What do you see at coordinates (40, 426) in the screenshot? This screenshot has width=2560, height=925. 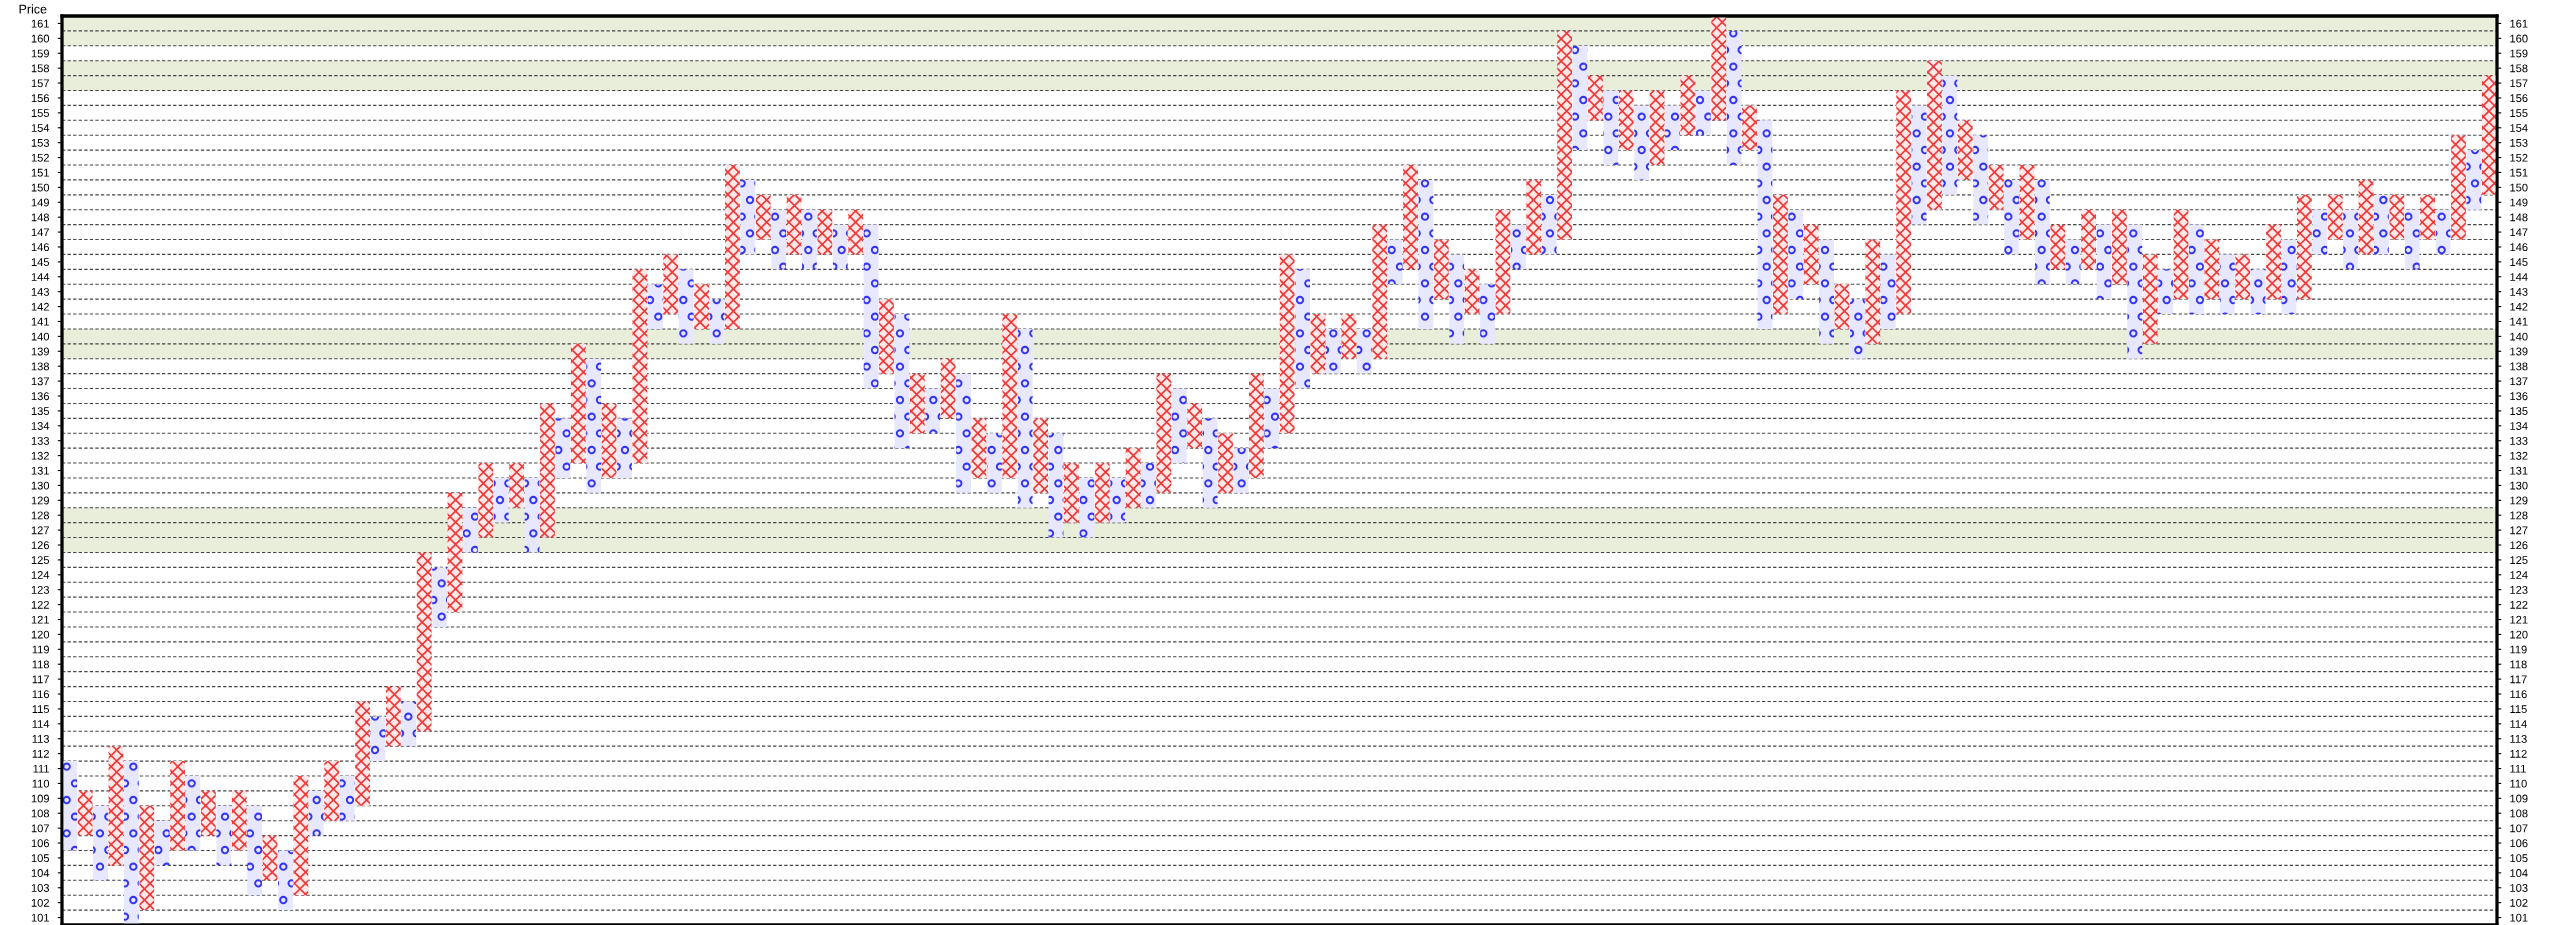 I see `y-tick-label: 134` at bounding box center [40, 426].